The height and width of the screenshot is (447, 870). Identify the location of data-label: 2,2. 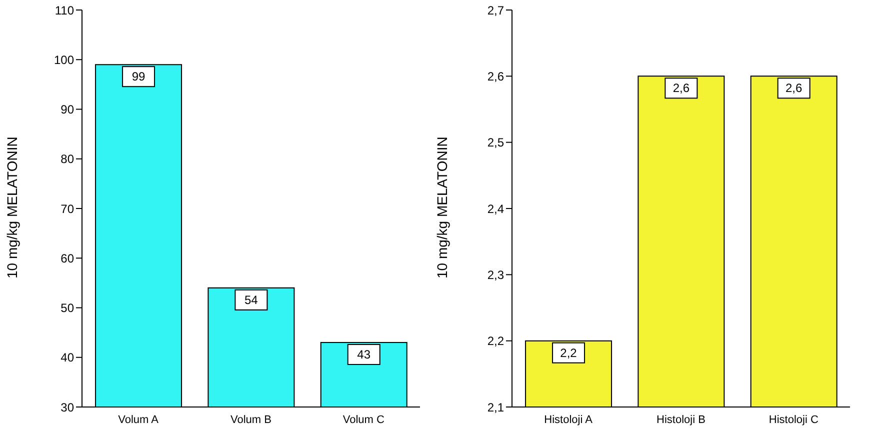
(569, 353).